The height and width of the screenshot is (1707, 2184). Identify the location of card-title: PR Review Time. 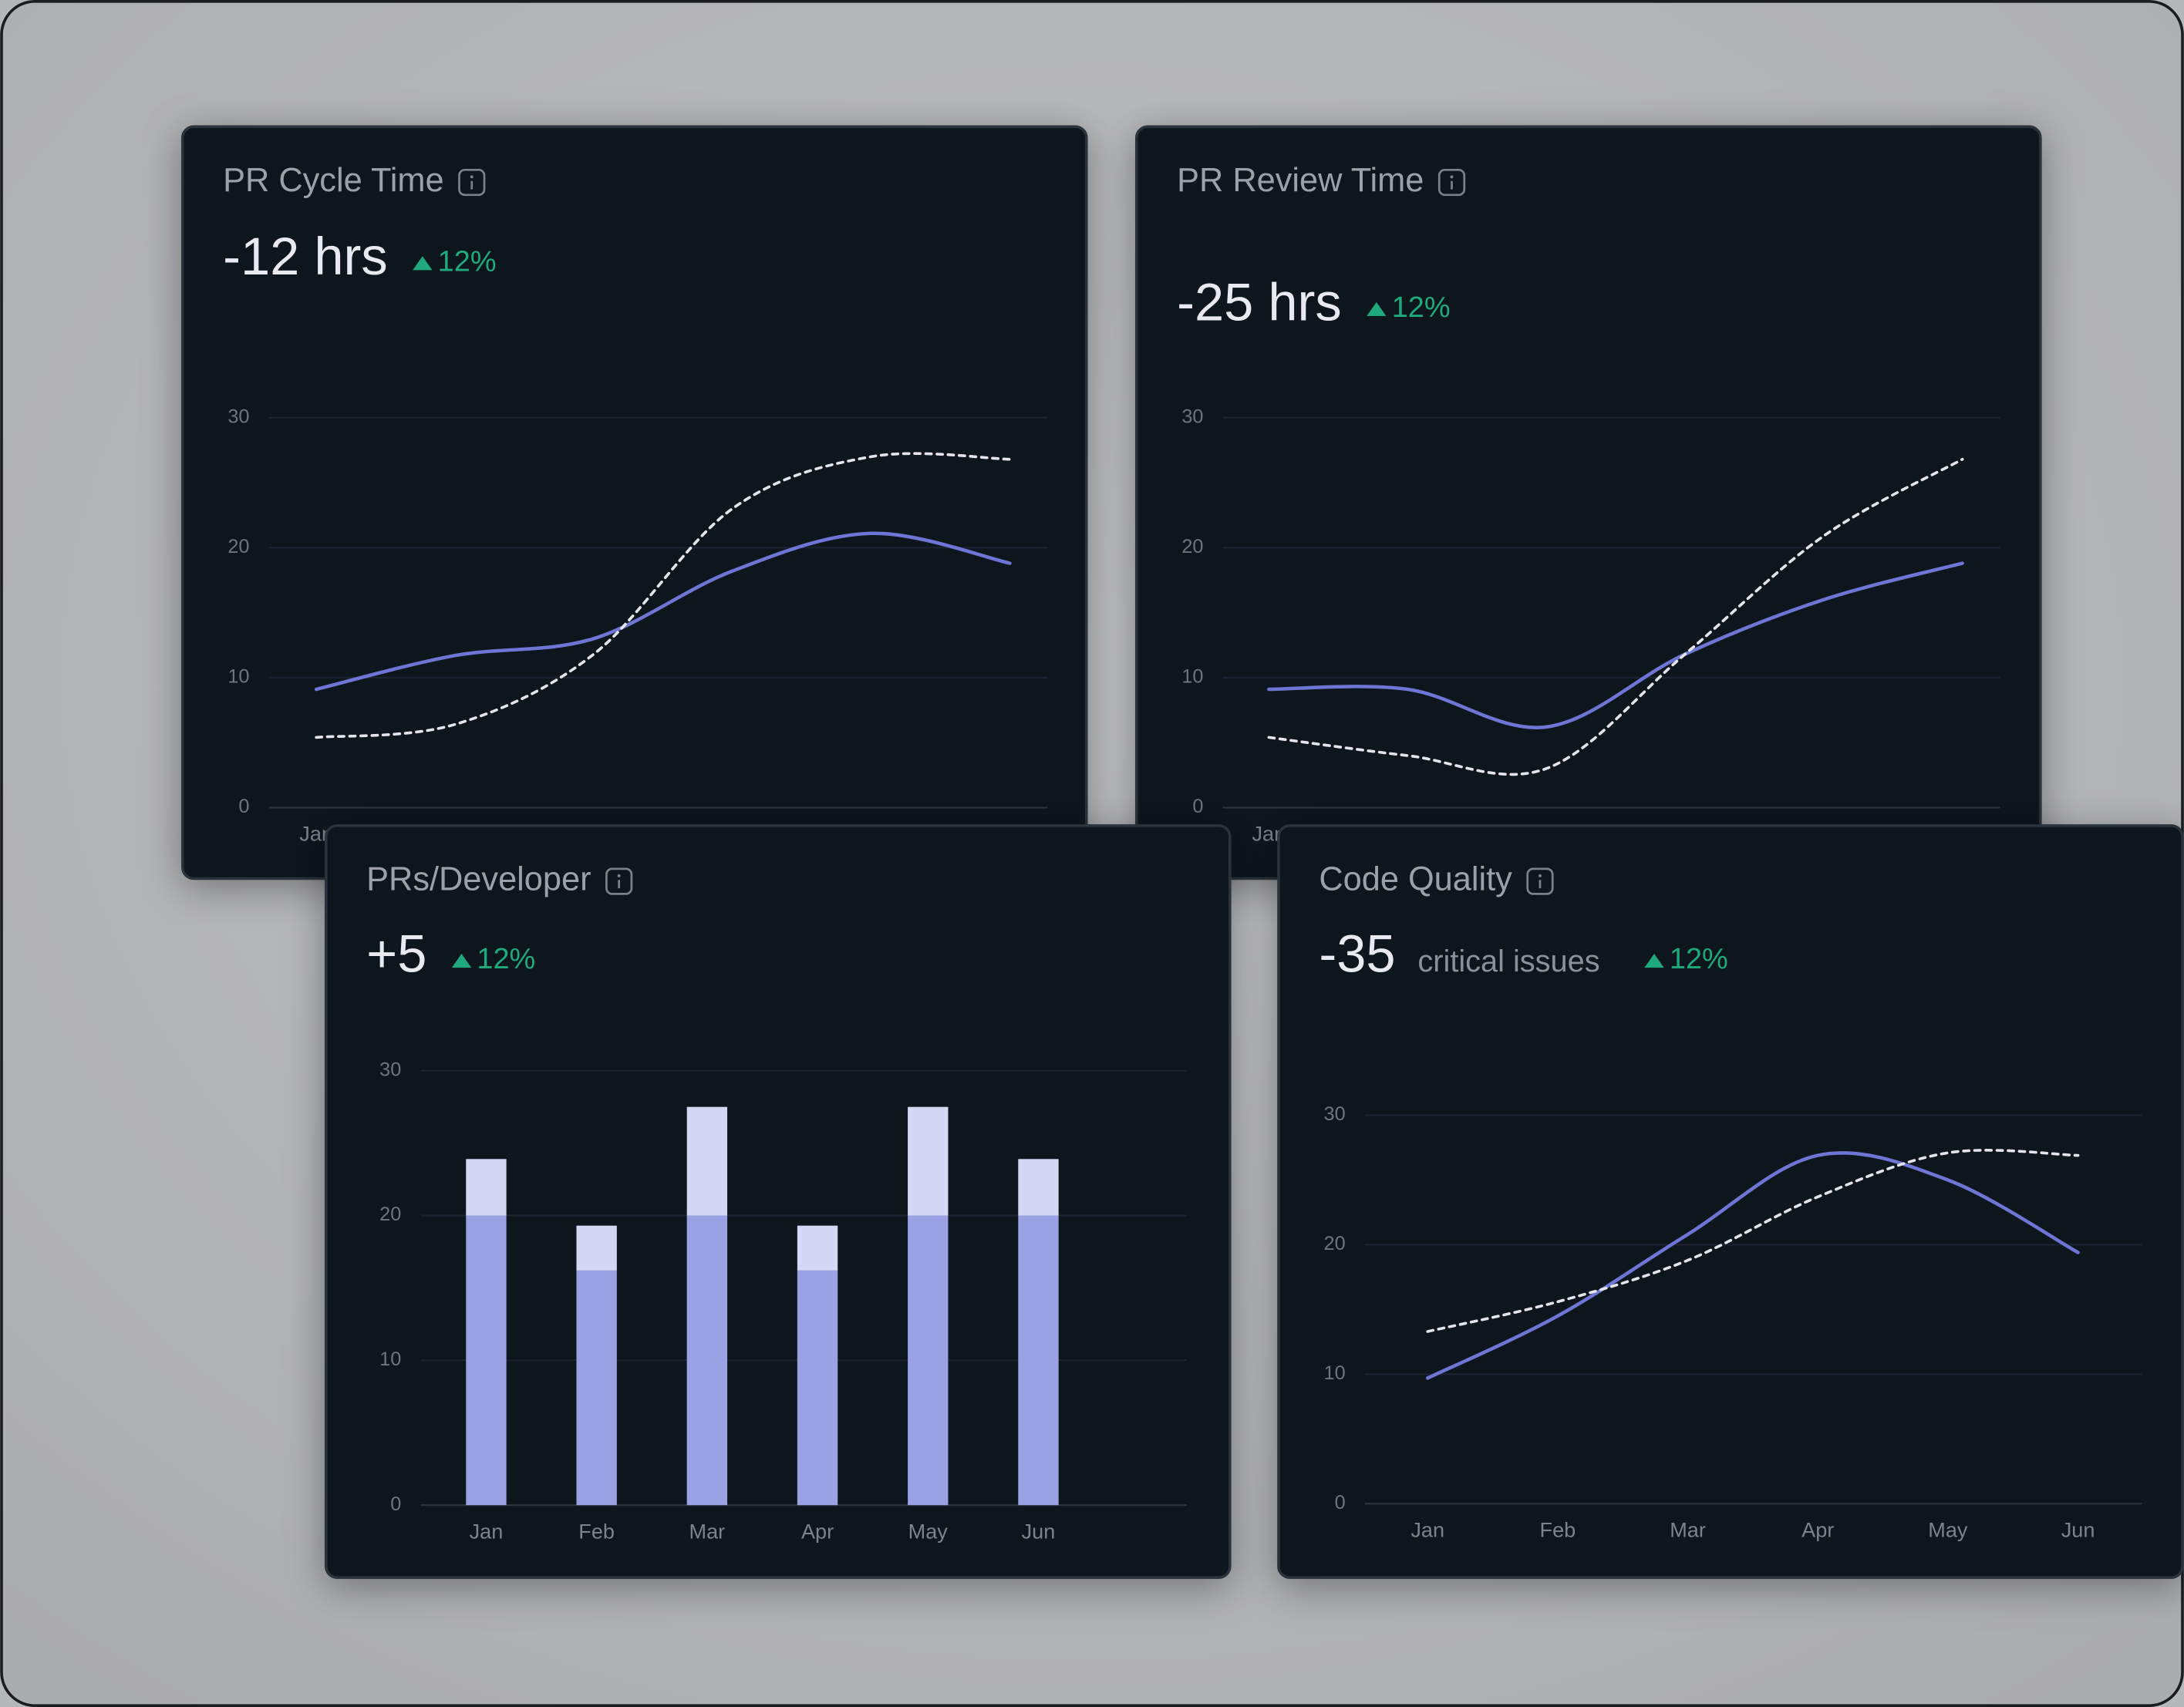
(1301, 180).